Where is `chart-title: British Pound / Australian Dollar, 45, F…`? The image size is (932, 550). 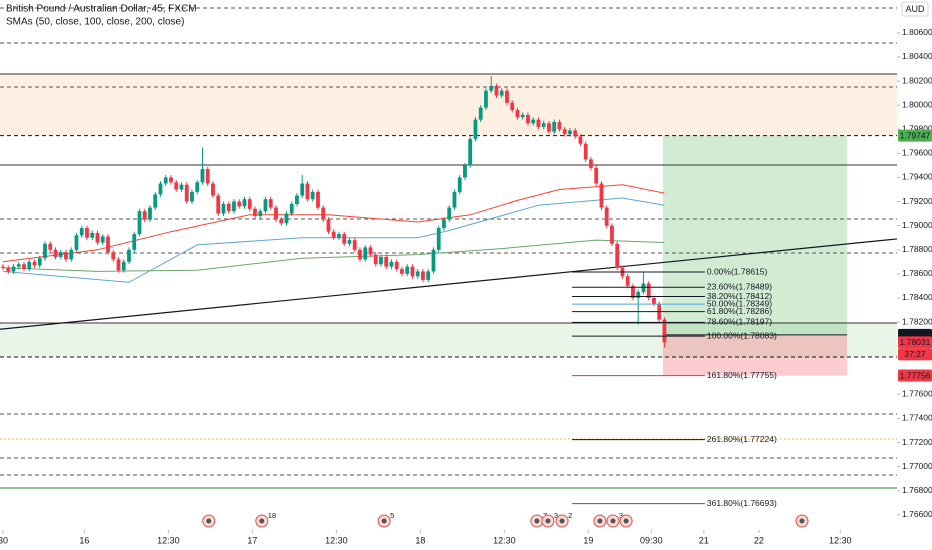 chart-title: British Pound / Australian Dollar, 45, F… is located at coordinates (101, 9).